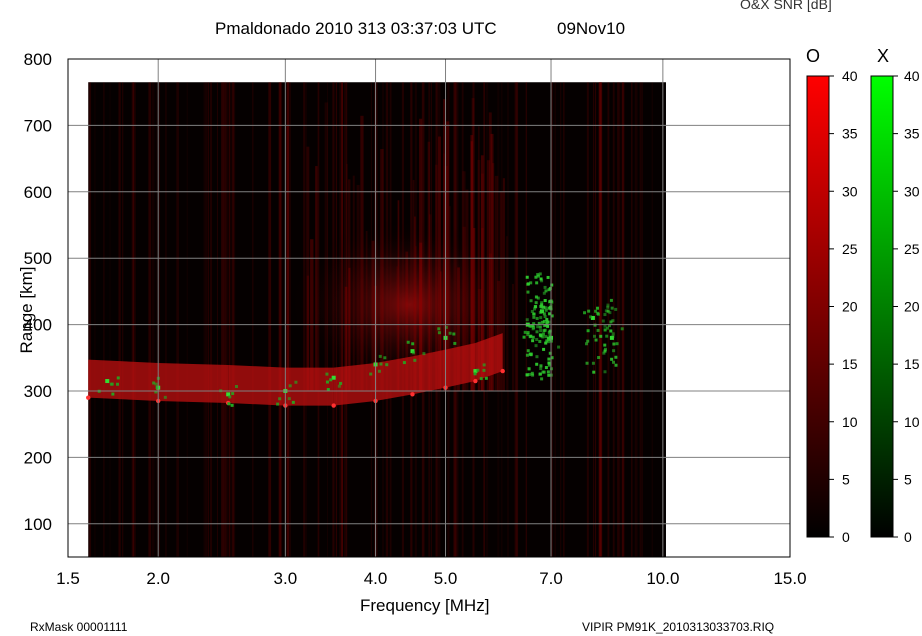  I want to click on o-colorbar, so click(818, 306).